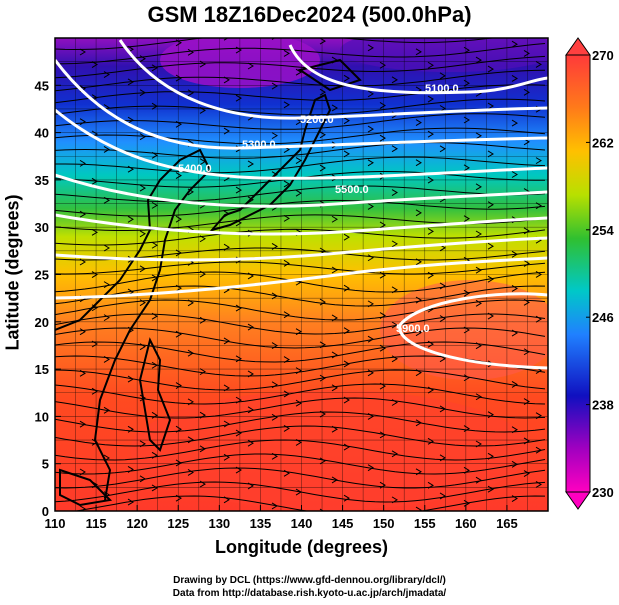 The image size is (619, 605). I want to click on colorbar-tick-label: 246, so click(603, 317).